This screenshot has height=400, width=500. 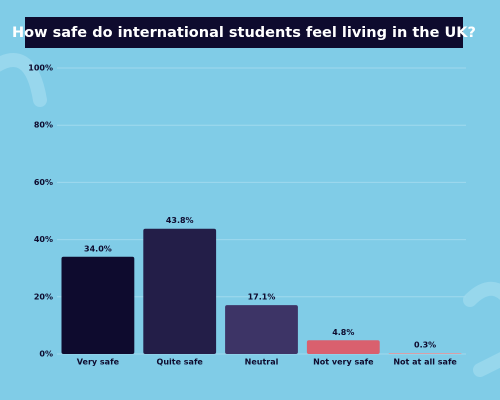 I want to click on value-label: 4.8%, so click(x=343, y=332).